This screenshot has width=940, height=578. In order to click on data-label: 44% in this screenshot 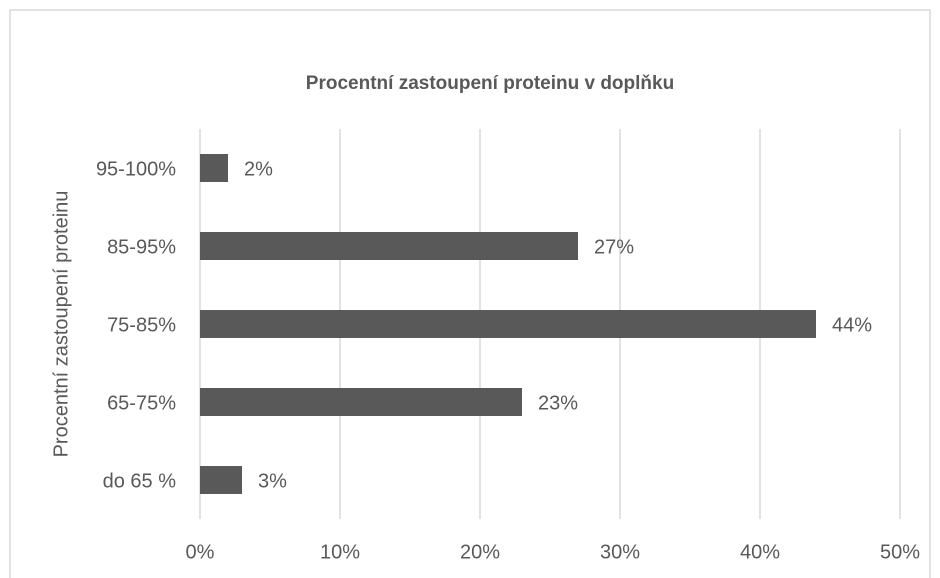, I will do `click(852, 325)`.